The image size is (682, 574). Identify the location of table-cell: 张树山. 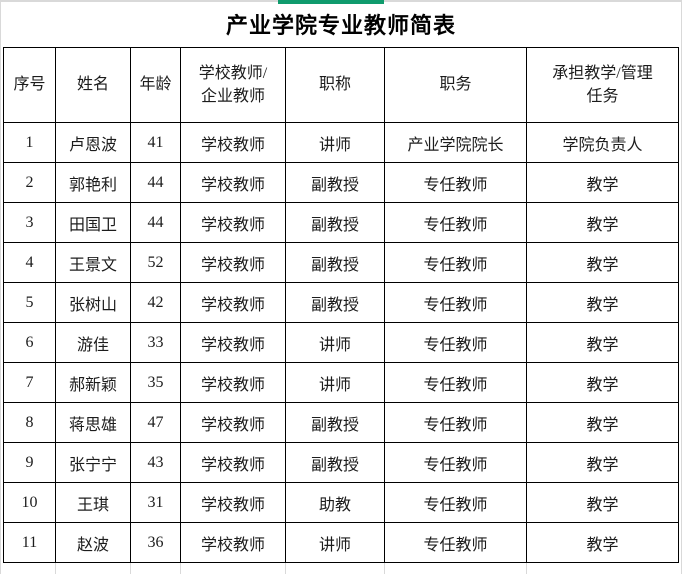
(93, 302).